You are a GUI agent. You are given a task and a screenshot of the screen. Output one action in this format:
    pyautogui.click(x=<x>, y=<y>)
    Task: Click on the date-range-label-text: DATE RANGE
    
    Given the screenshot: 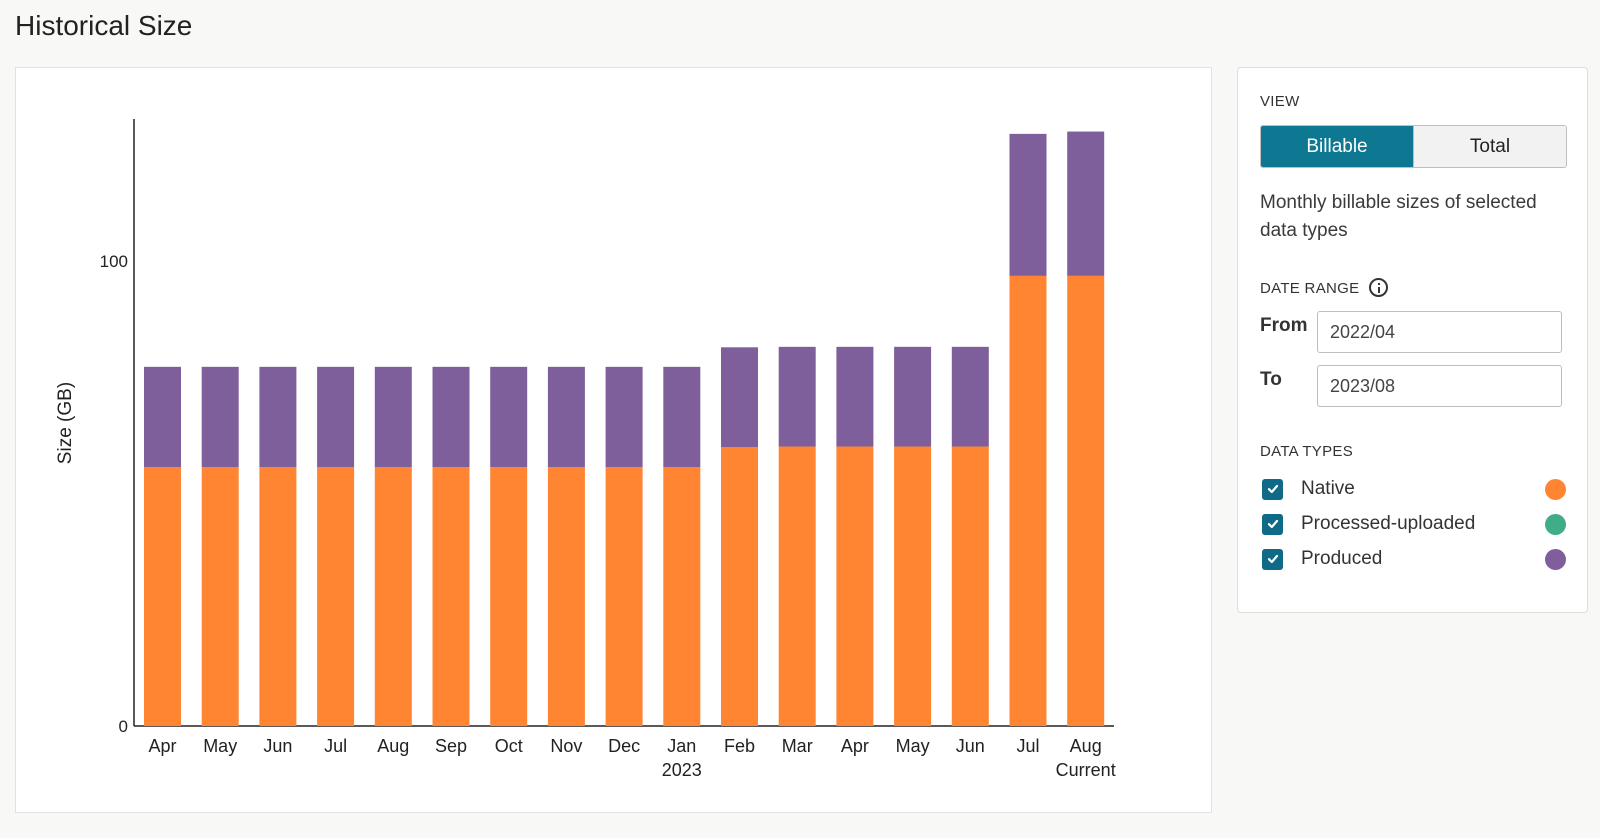 What is the action you would take?
    pyautogui.click(x=1310, y=288)
    